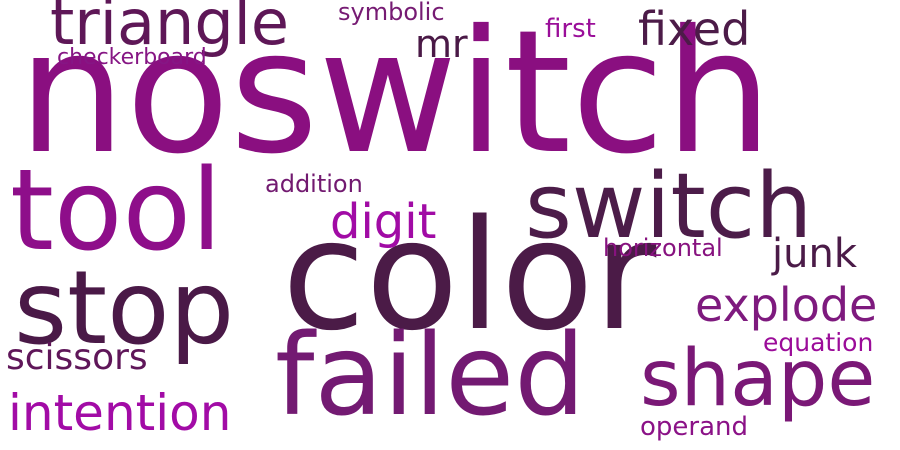  I want to click on word-horizontal: horizontal, so click(663, 248).